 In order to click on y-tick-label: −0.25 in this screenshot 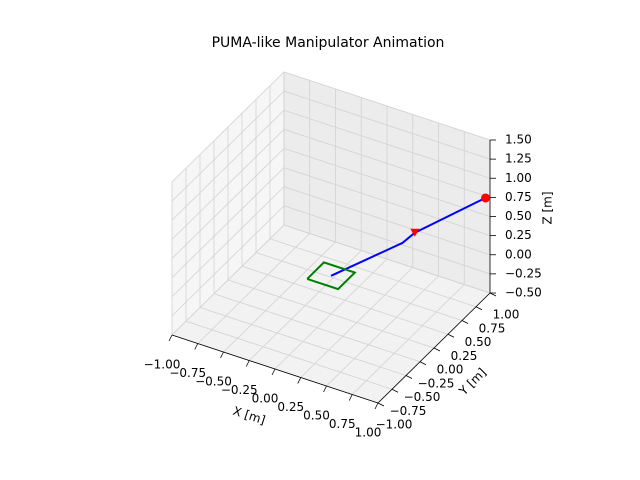, I will do `click(436, 383)`.